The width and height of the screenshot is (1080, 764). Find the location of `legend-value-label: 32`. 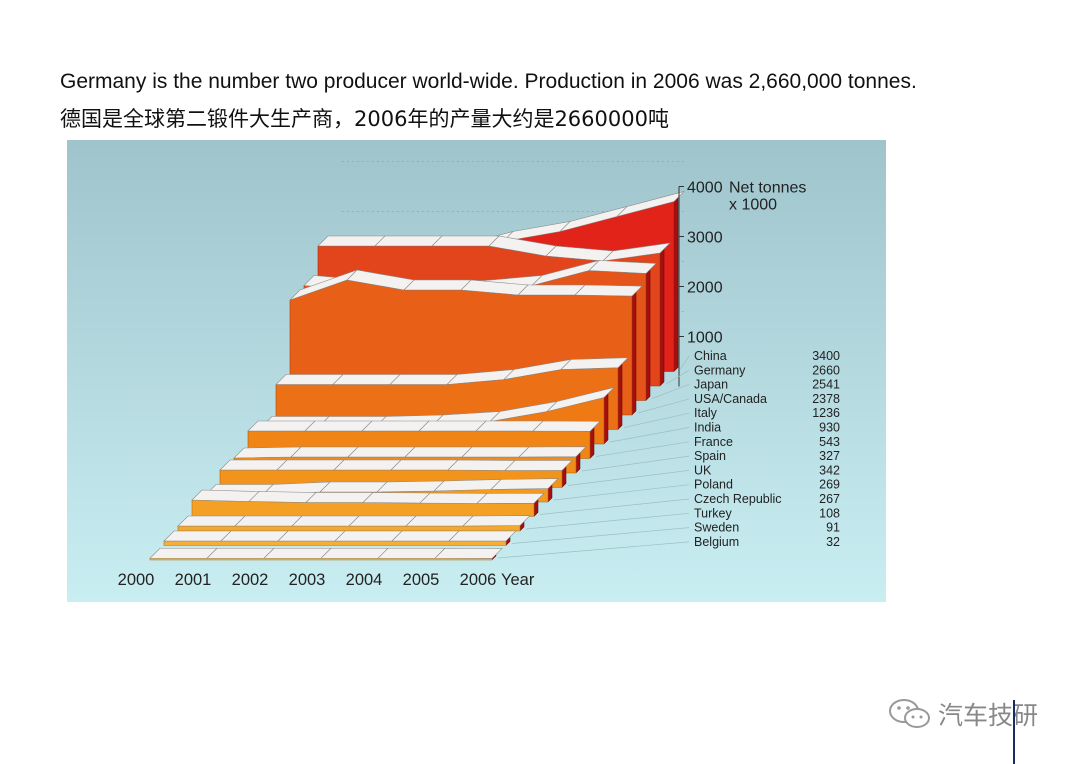

legend-value-label: 32 is located at coordinates (833, 542).